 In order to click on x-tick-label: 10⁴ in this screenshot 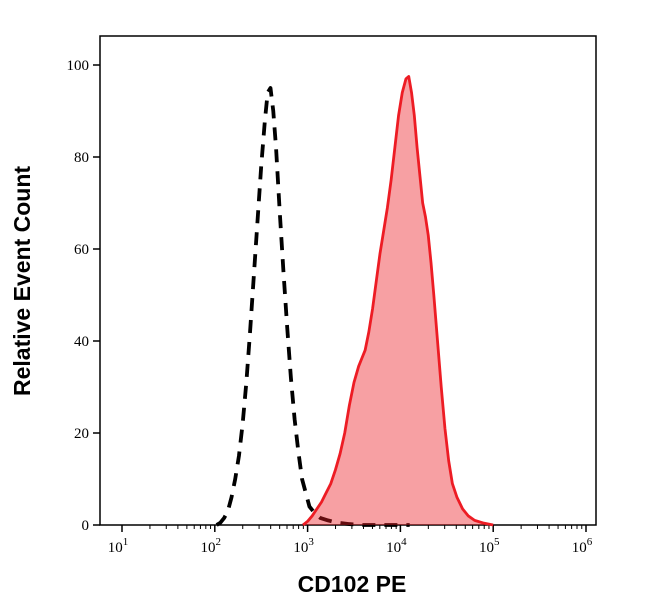, I will do `click(396, 546)`.